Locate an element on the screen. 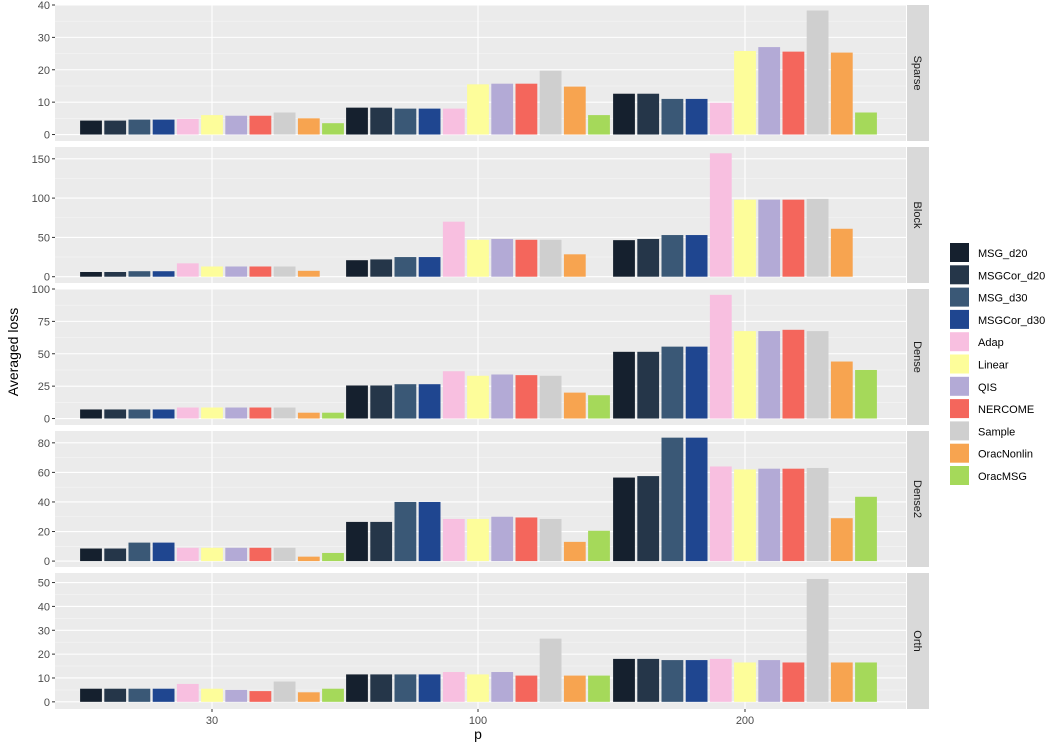  bar-msgcor-d20-p200 is located at coordinates (648, 385).